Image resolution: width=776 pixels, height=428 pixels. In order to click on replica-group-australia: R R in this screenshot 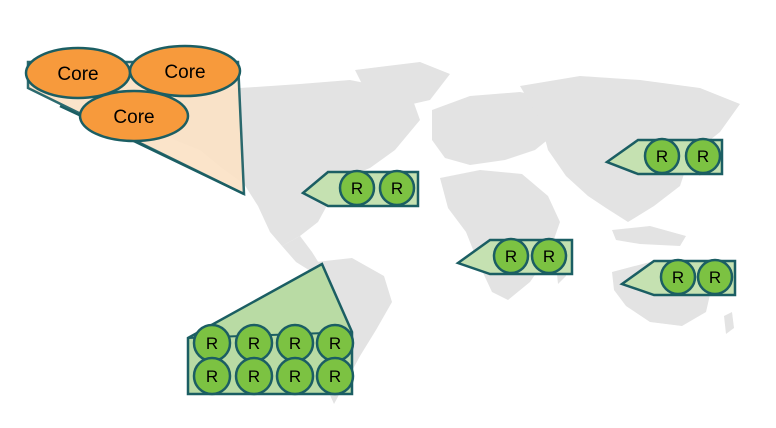, I will do `click(678, 277)`.